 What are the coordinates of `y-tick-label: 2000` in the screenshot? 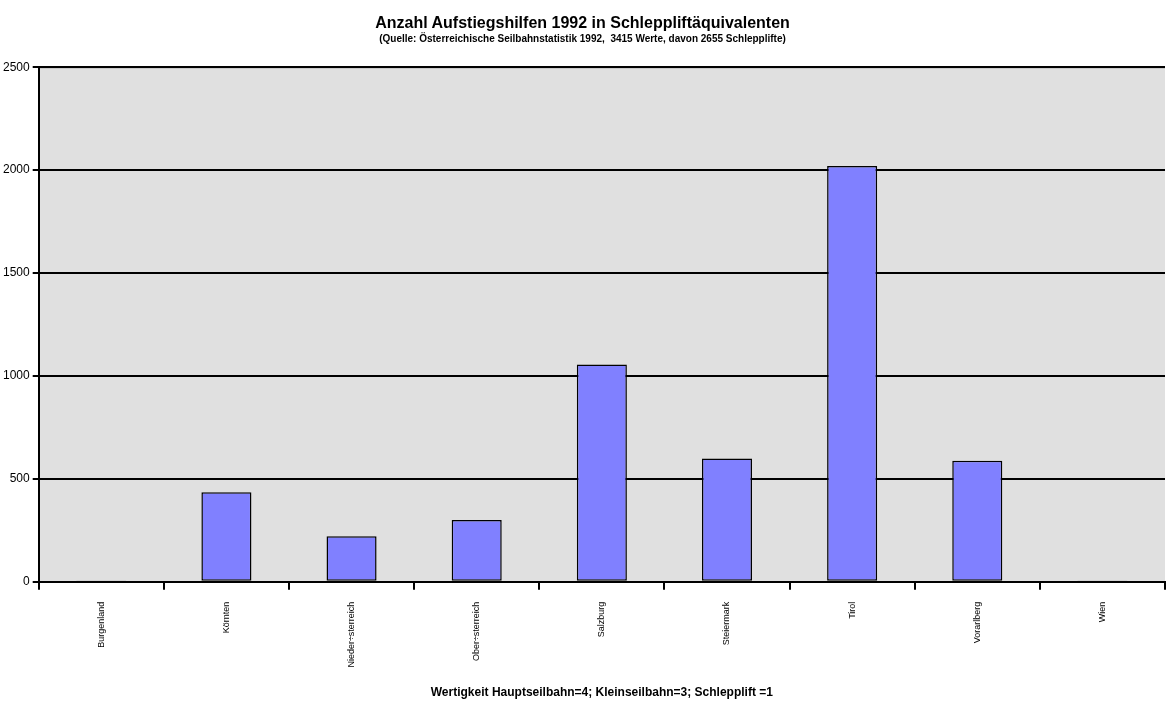 It's located at (16, 169).